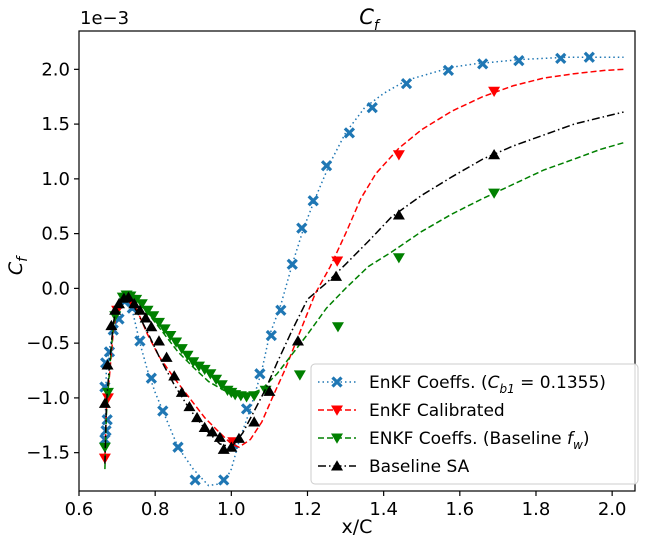 This screenshot has width=657, height=549. Describe the element at coordinates (55, 124) in the screenshot. I see `y-tick-label: 1.5` at that location.